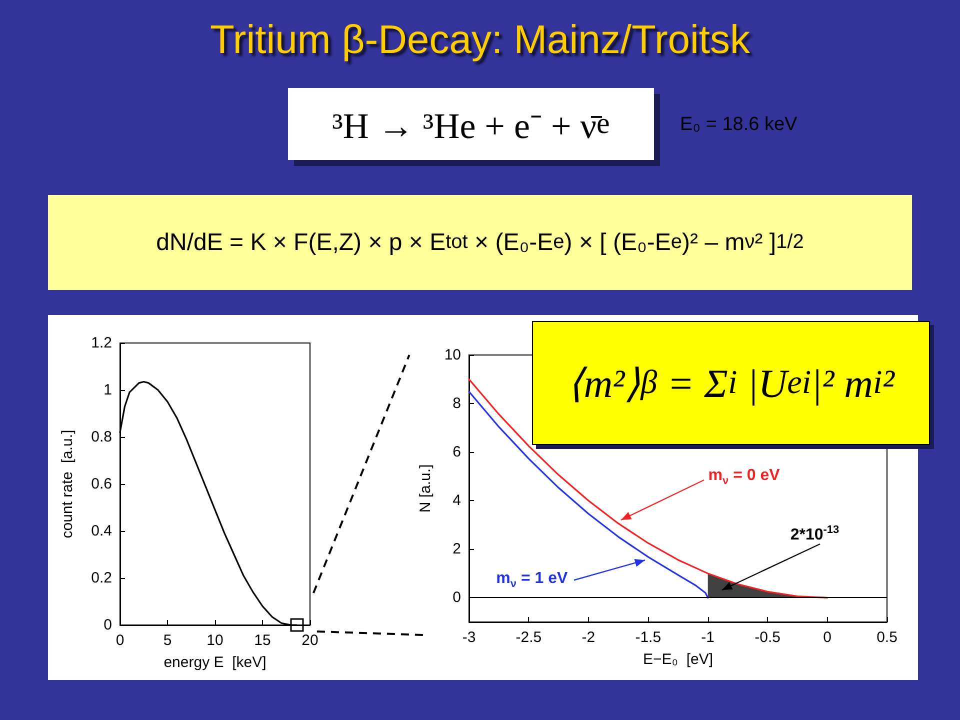 This screenshot has width=960, height=720. What do you see at coordinates (167, 640) in the screenshot?
I see `x-tick-label: 5` at bounding box center [167, 640].